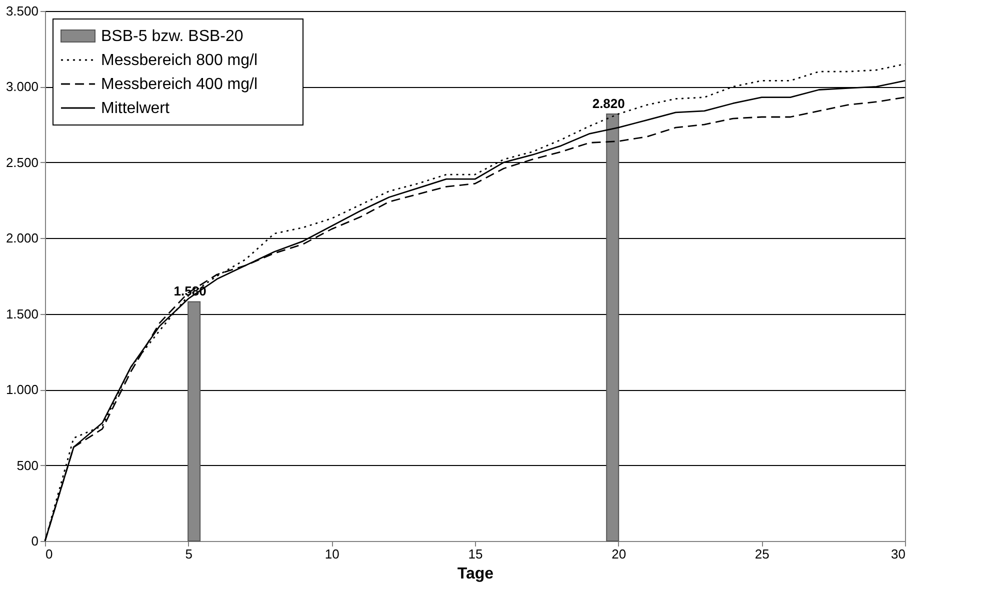 This screenshot has width=984, height=615. What do you see at coordinates (22, 238) in the screenshot?
I see `y-tick-label: 2.000` at bounding box center [22, 238].